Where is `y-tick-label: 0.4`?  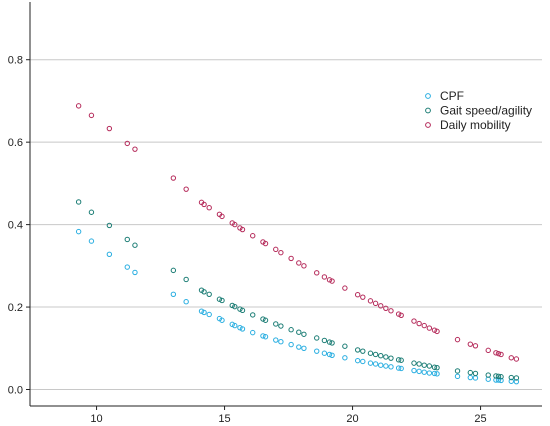
y-tick-label: 0.4 is located at coordinates (15, 226).